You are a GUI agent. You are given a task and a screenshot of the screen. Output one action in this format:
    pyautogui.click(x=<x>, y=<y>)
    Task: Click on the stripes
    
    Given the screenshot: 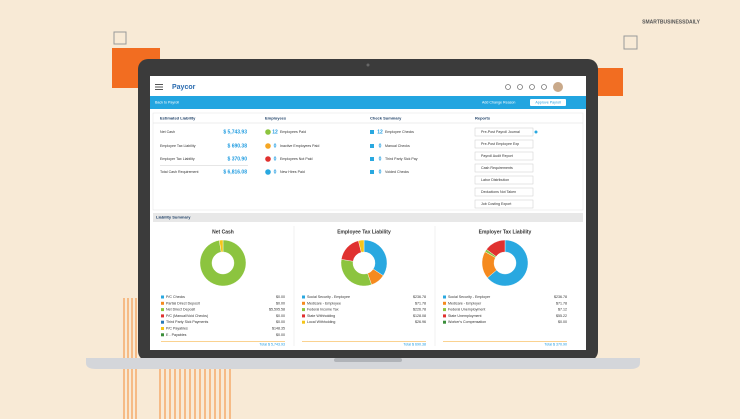 What is the action you would take?
    pyautogui.click(x=177, y=358)
    